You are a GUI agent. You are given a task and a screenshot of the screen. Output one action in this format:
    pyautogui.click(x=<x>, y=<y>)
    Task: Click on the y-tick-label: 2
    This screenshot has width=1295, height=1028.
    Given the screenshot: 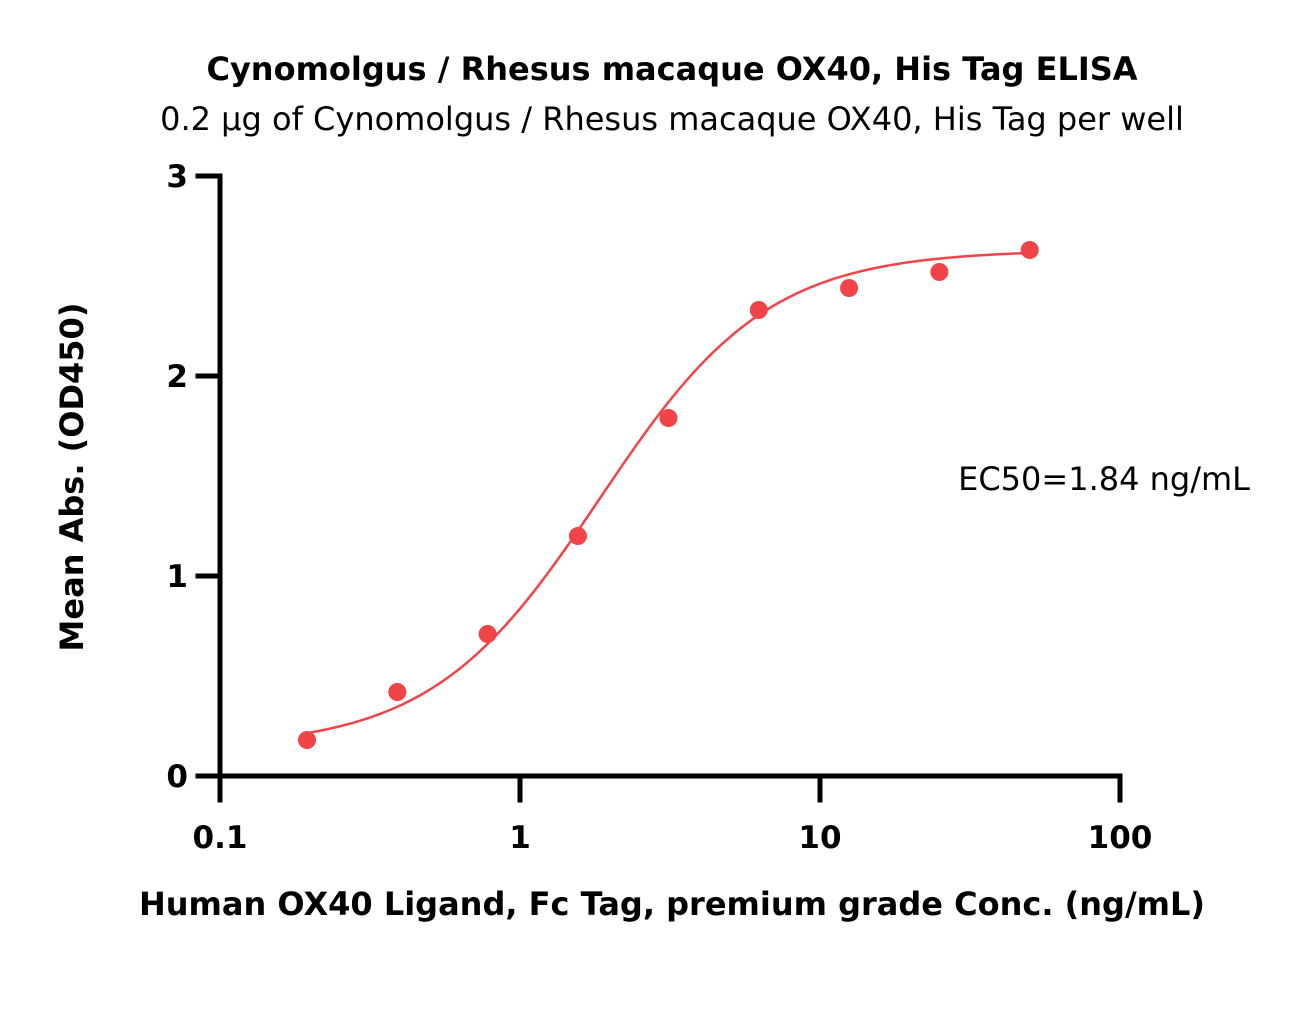 What is the action you would take?
    pyautogui.click(x=177, y=377)
    